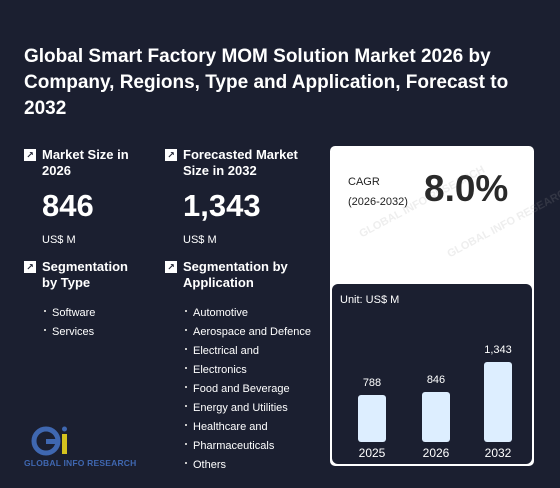 The height and width of the screenshot is (488, 560). Describe the element at coordinates (85, 274) in the screenshot. I see `segmentation-type-label: Segmentation by Type` at that location.